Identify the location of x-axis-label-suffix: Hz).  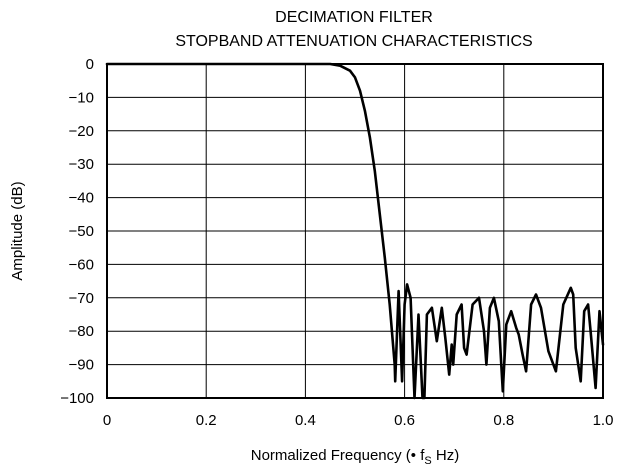
(446, 455).